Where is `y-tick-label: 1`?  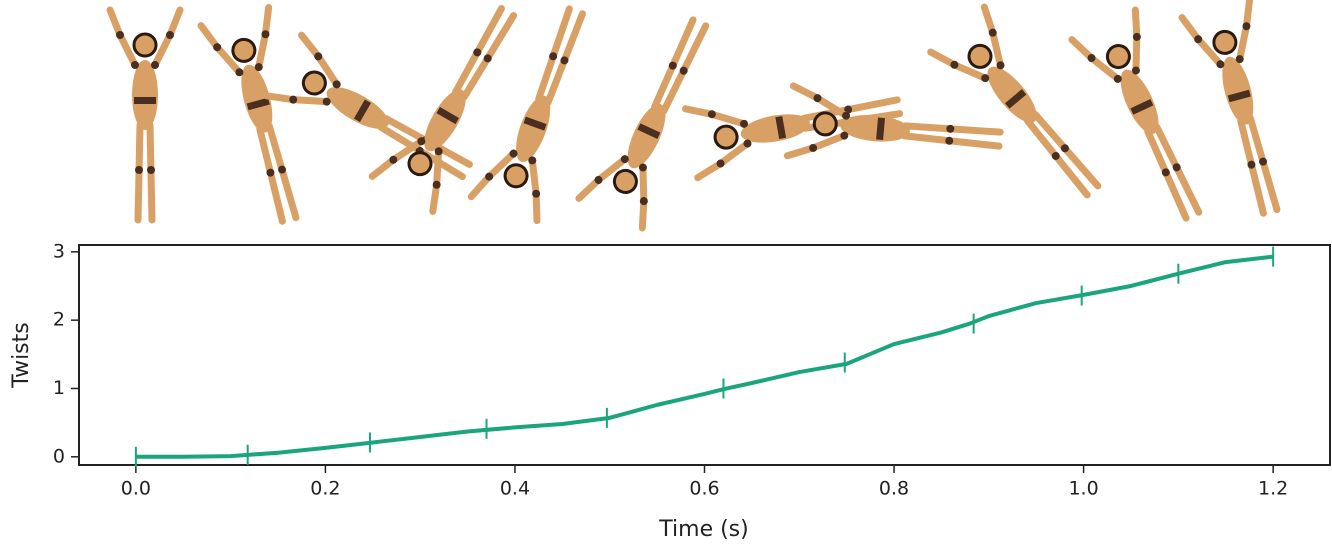
y-tick-label: 1 is located at coordinates (59, 388).